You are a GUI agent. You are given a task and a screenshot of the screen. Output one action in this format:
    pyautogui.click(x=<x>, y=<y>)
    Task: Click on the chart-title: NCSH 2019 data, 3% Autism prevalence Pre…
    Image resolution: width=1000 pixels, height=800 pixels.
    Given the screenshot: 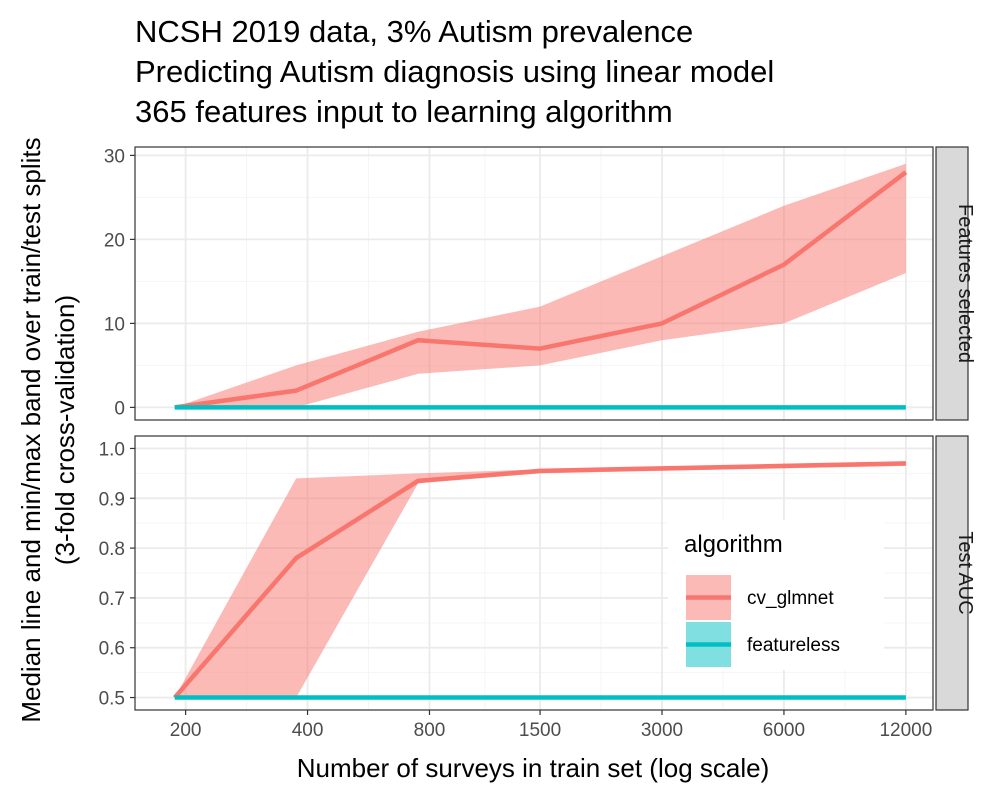 What is the action you would take?
    pyautogui.click(x=454, y=71)
    